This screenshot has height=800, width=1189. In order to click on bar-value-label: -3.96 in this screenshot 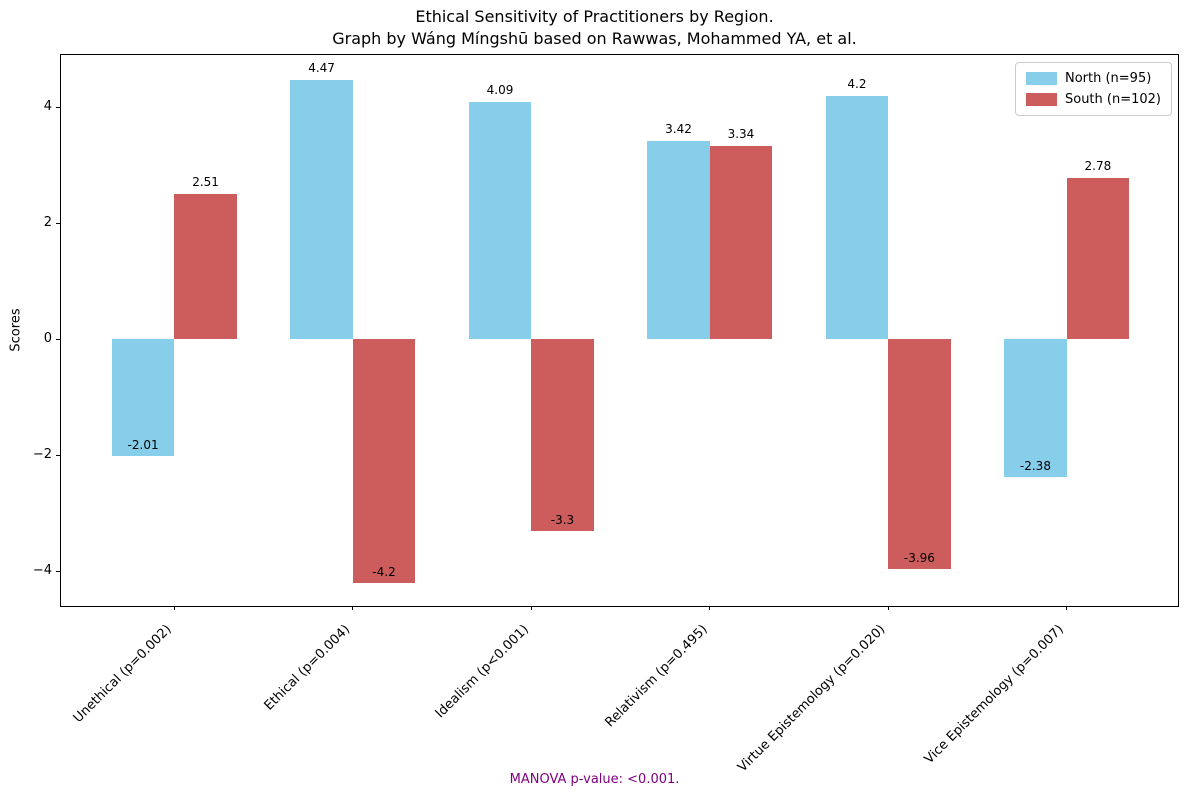, I will do `click(919, 558)`.